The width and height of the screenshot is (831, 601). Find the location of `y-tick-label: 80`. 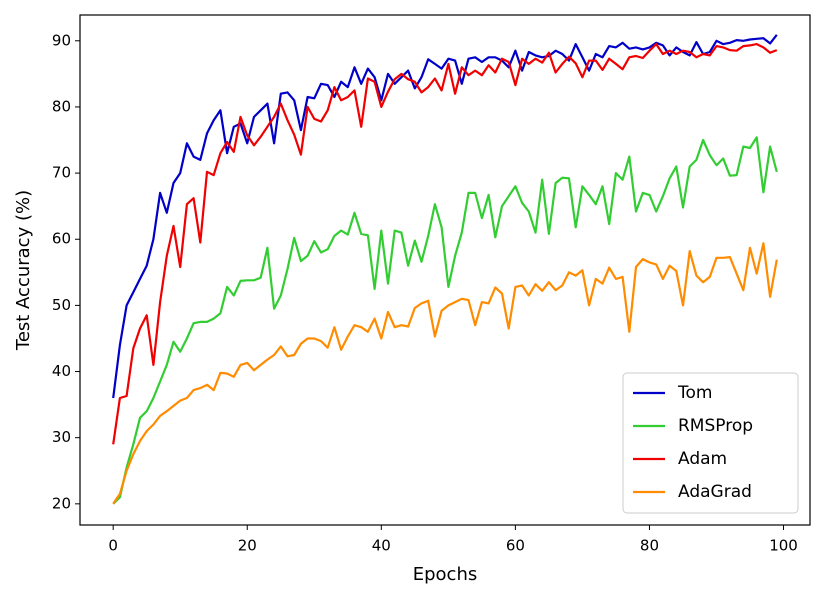

y-tick-label: 80 is located at coordinates (61, 106).